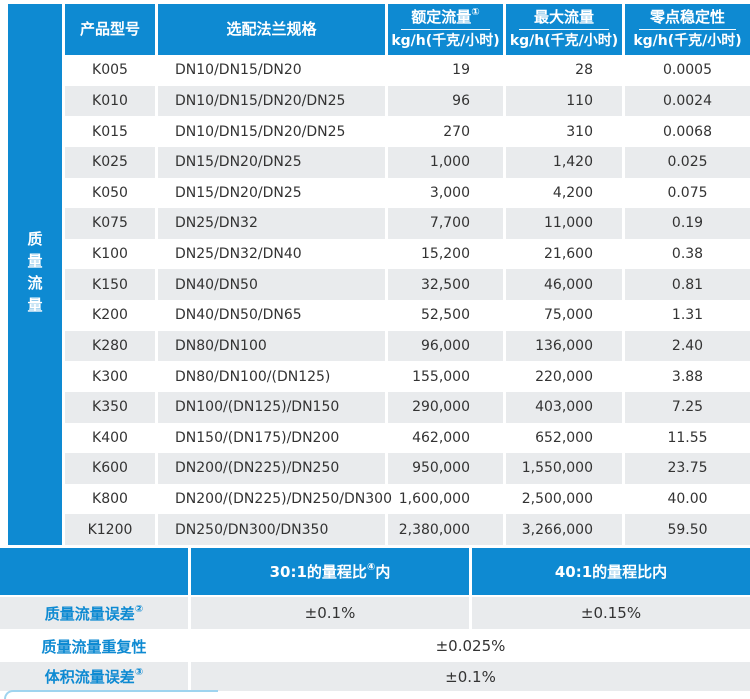 The image size is (750, 699). What do you see at coordinates (110, 70) in the screenshot?
I see `cell-product-model: K005` at bounding box center [110, 70].